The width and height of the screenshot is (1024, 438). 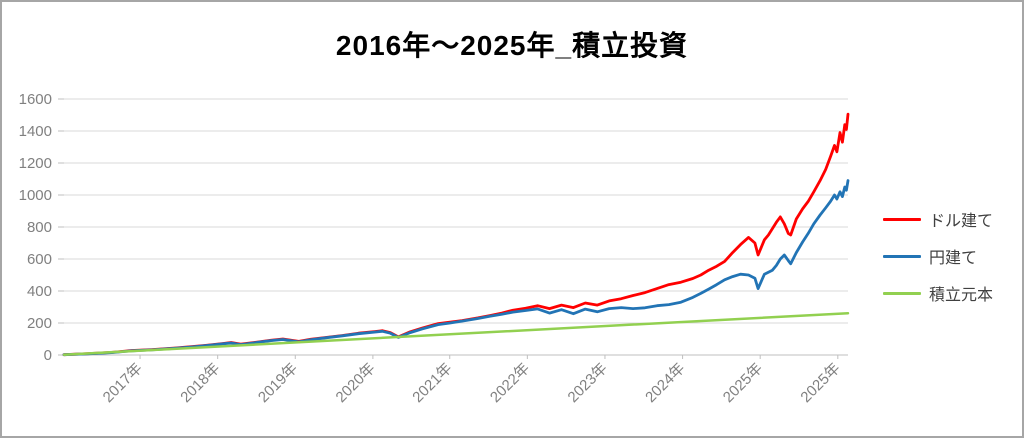 I want to click on legend-item-principal: 積立元本, so click(x=938, y=293).